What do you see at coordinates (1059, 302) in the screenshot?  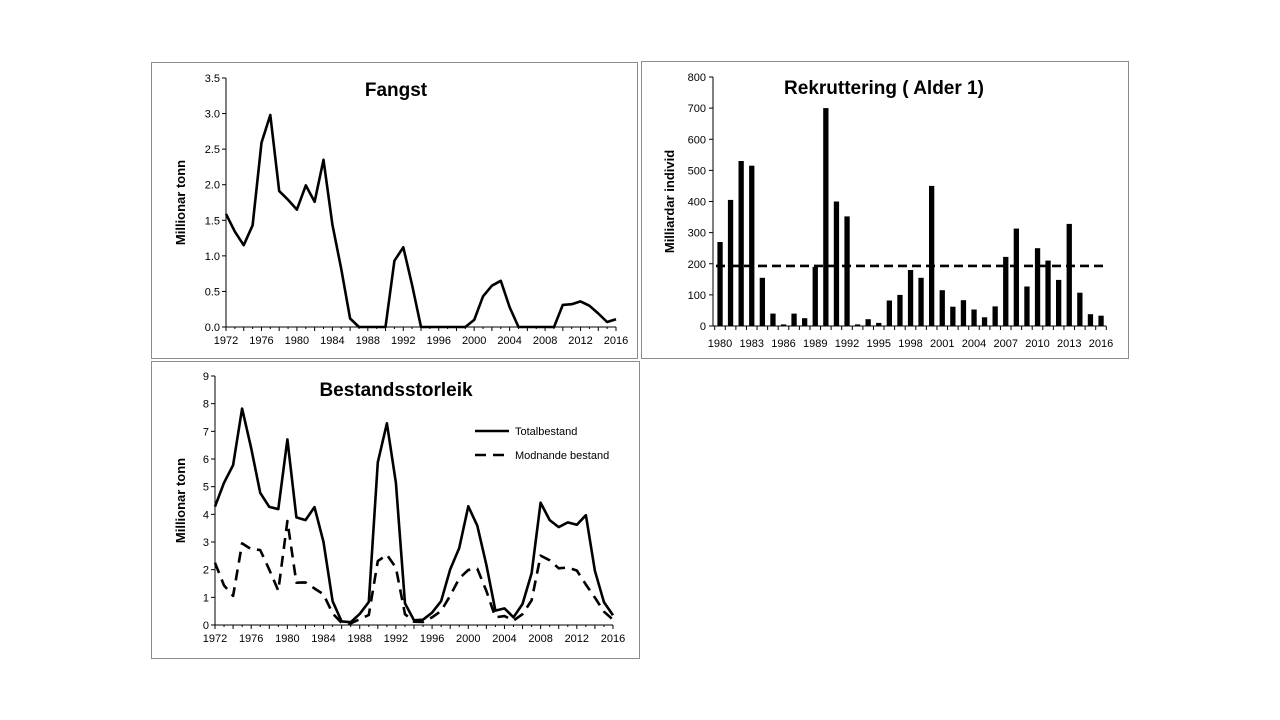 I see `bar-2012` at bounding box center [1059, 302].